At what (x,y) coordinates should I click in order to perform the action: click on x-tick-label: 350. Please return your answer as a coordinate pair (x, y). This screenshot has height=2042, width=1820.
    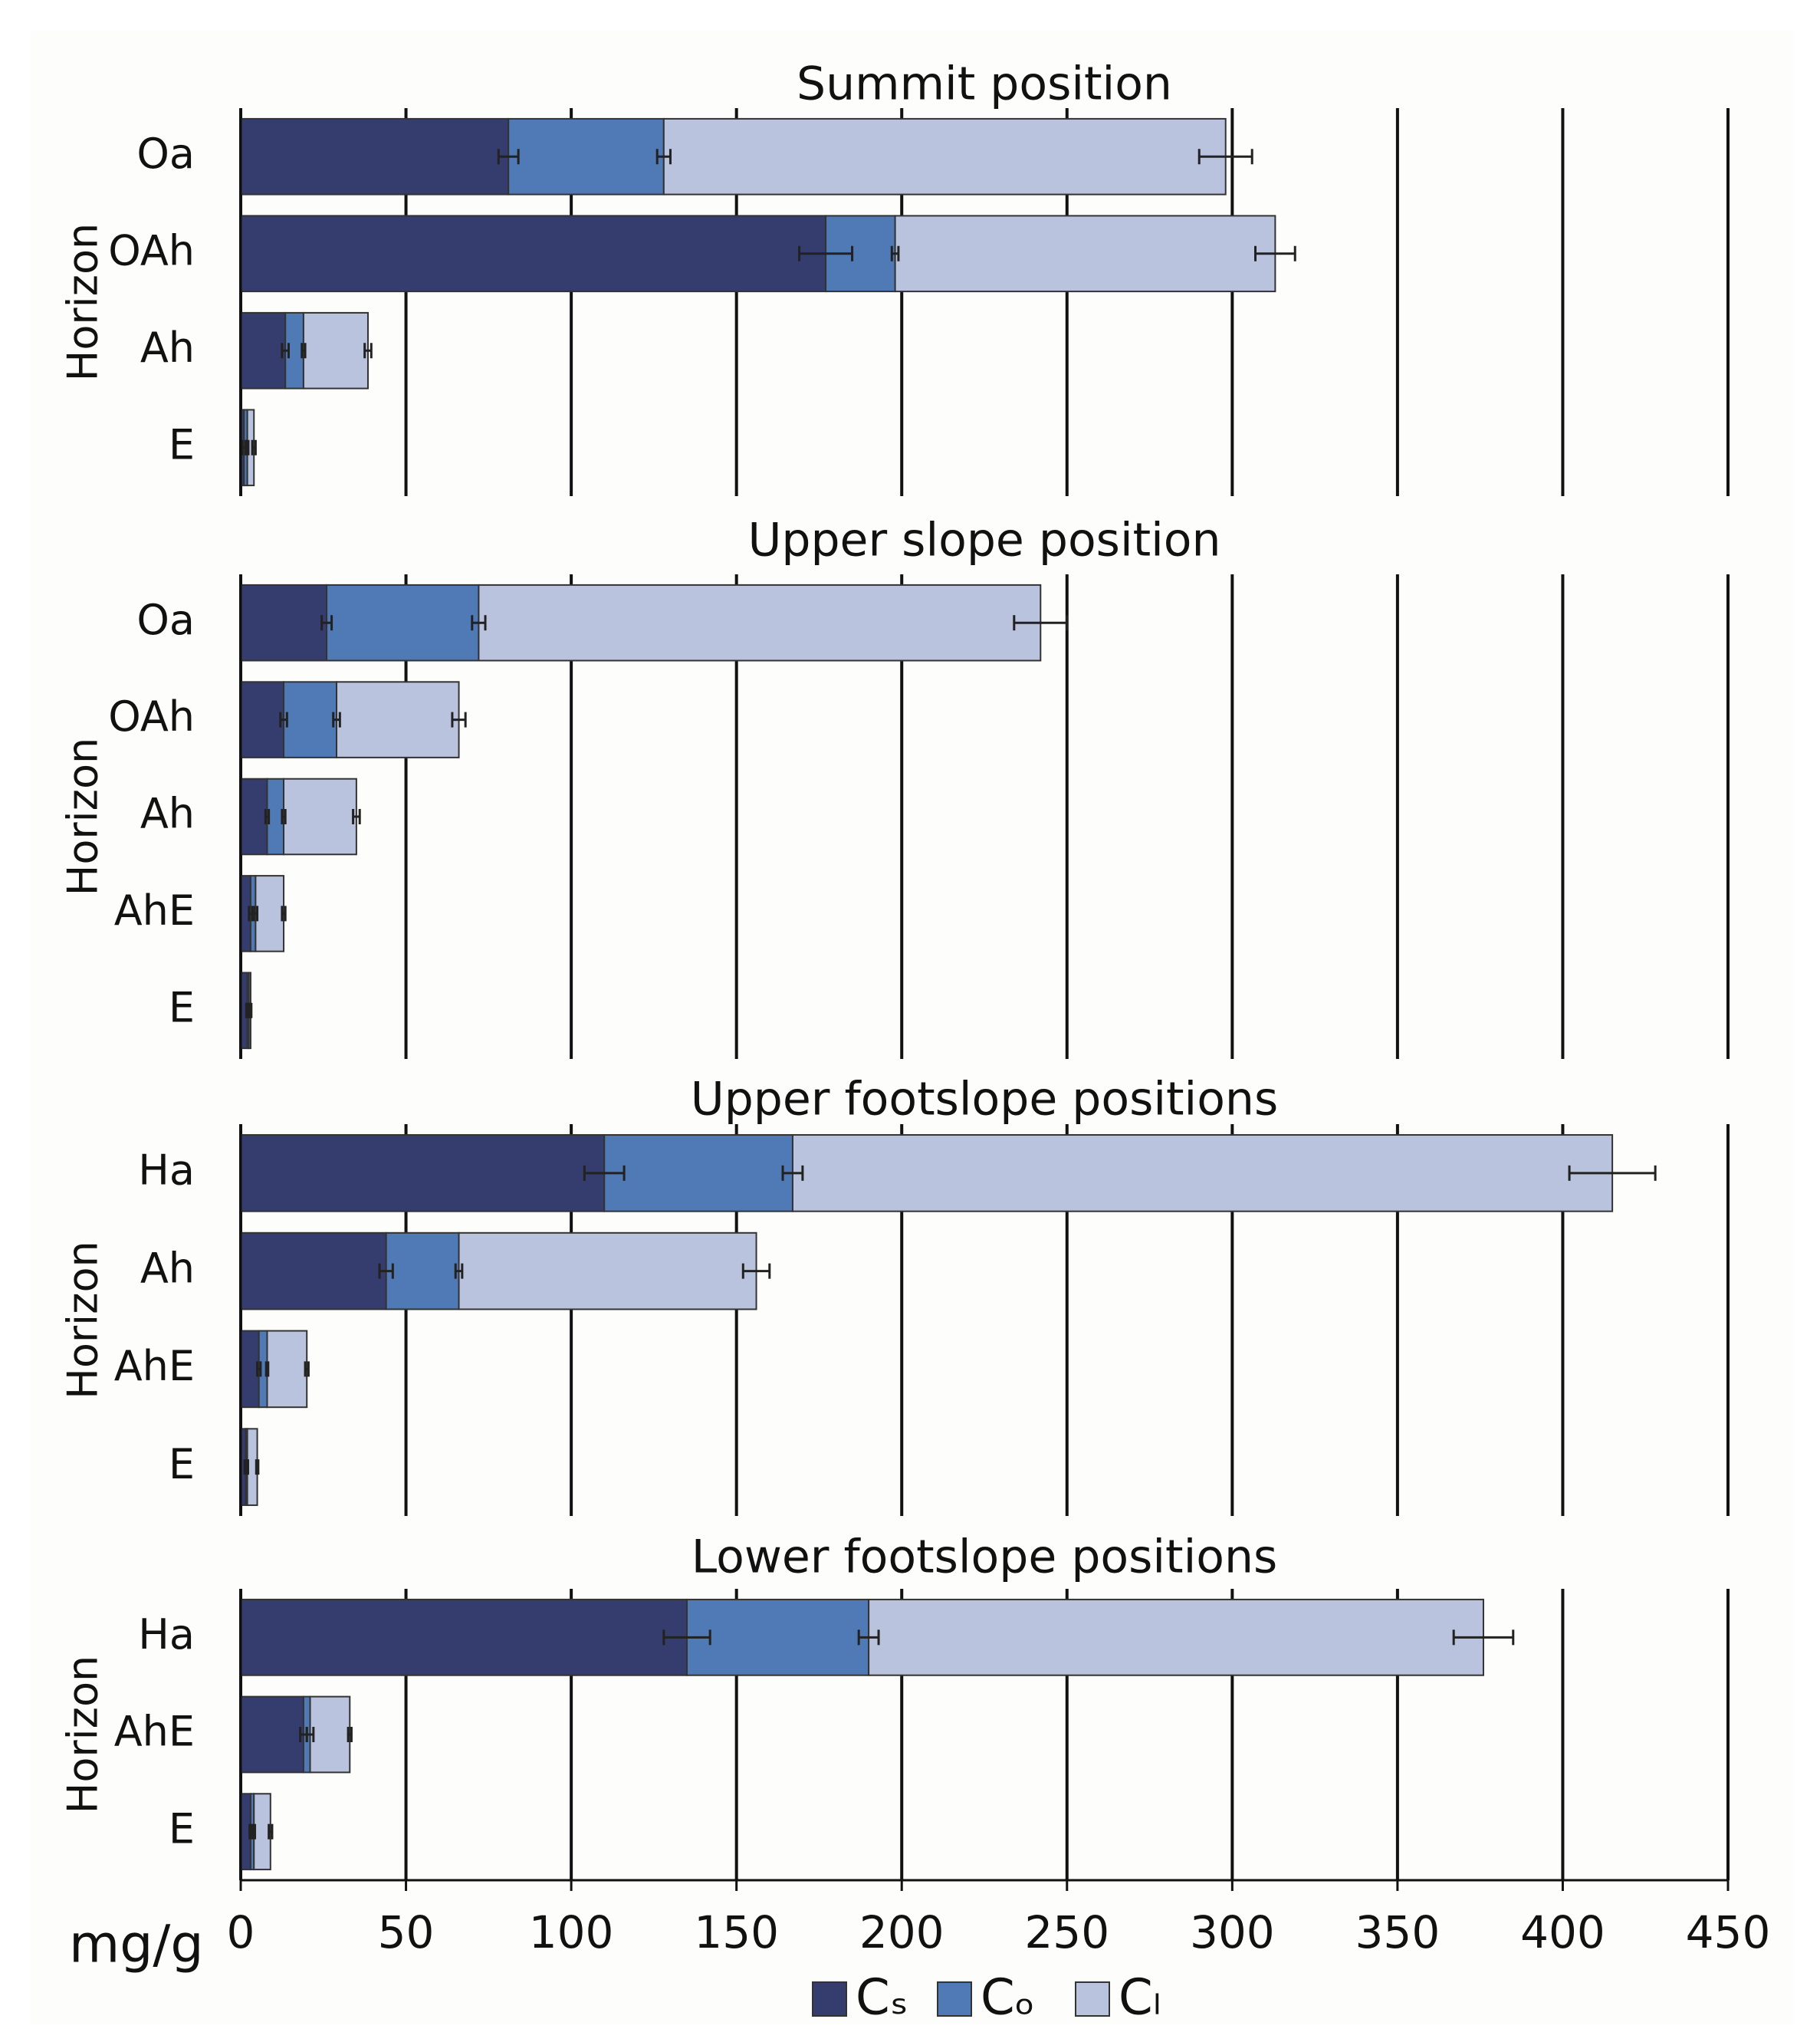
    Looking at the image, I should click on (1398, 1932).